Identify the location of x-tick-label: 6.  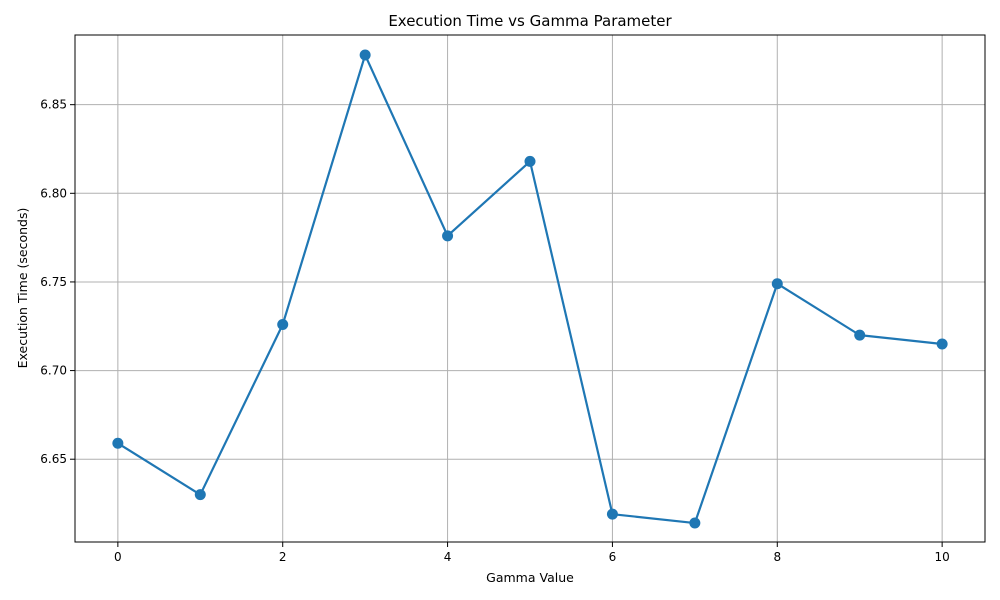
(613, 557).